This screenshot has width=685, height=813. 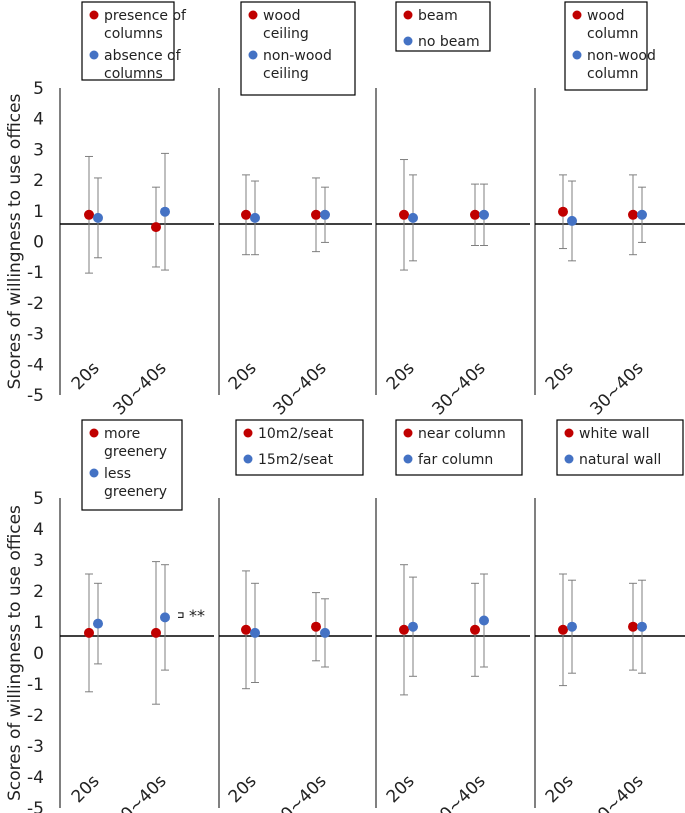 I want to click on legend-label: non-wood ceiling, so click(x=297, y=65).